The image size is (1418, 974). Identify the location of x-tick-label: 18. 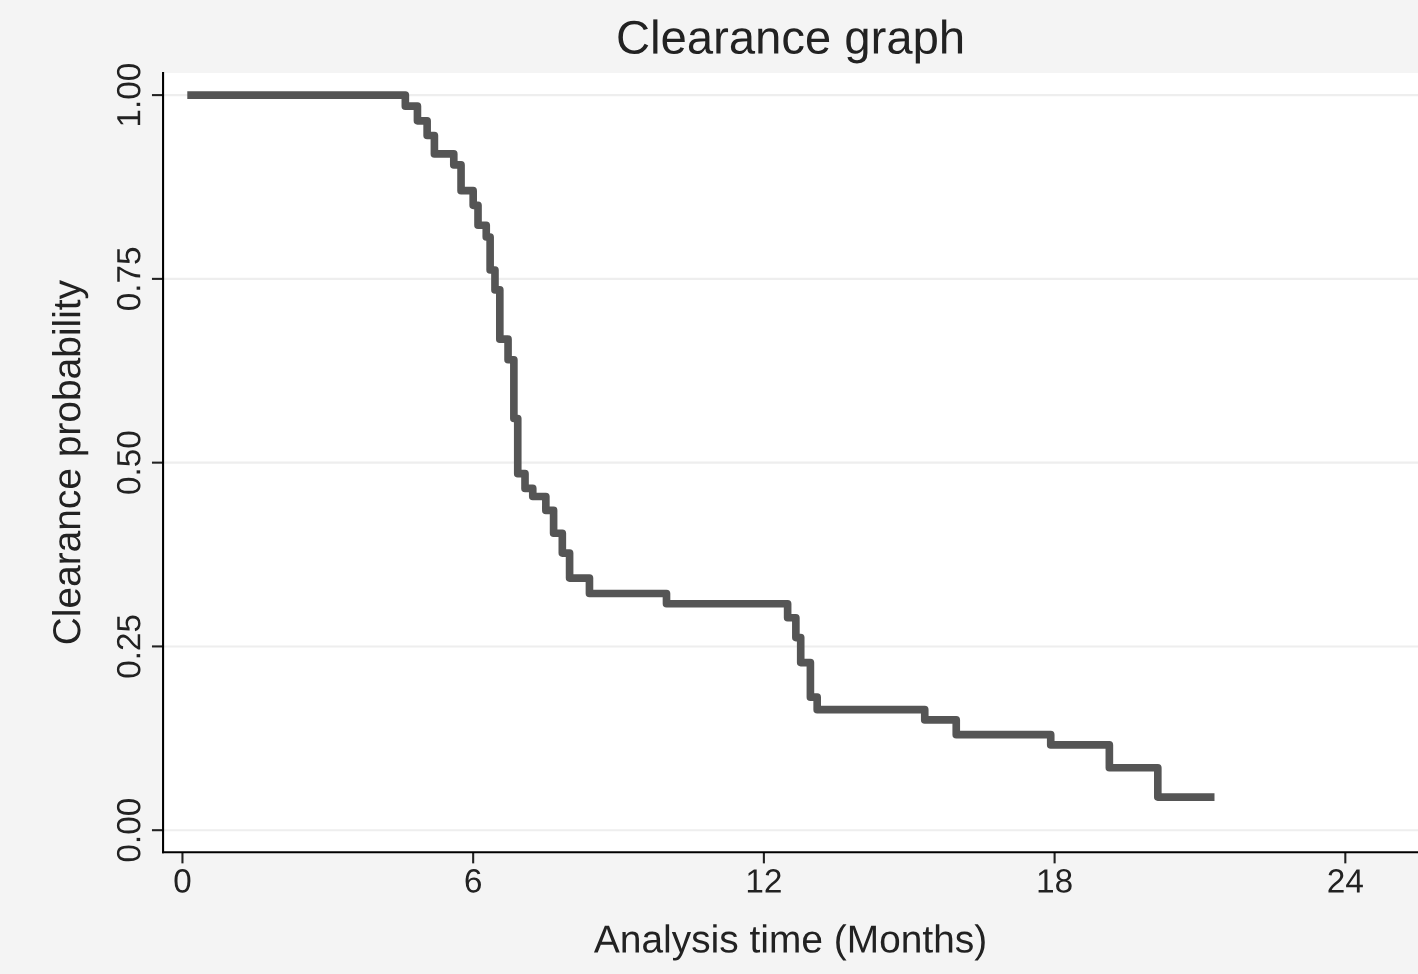
(1055, 881).